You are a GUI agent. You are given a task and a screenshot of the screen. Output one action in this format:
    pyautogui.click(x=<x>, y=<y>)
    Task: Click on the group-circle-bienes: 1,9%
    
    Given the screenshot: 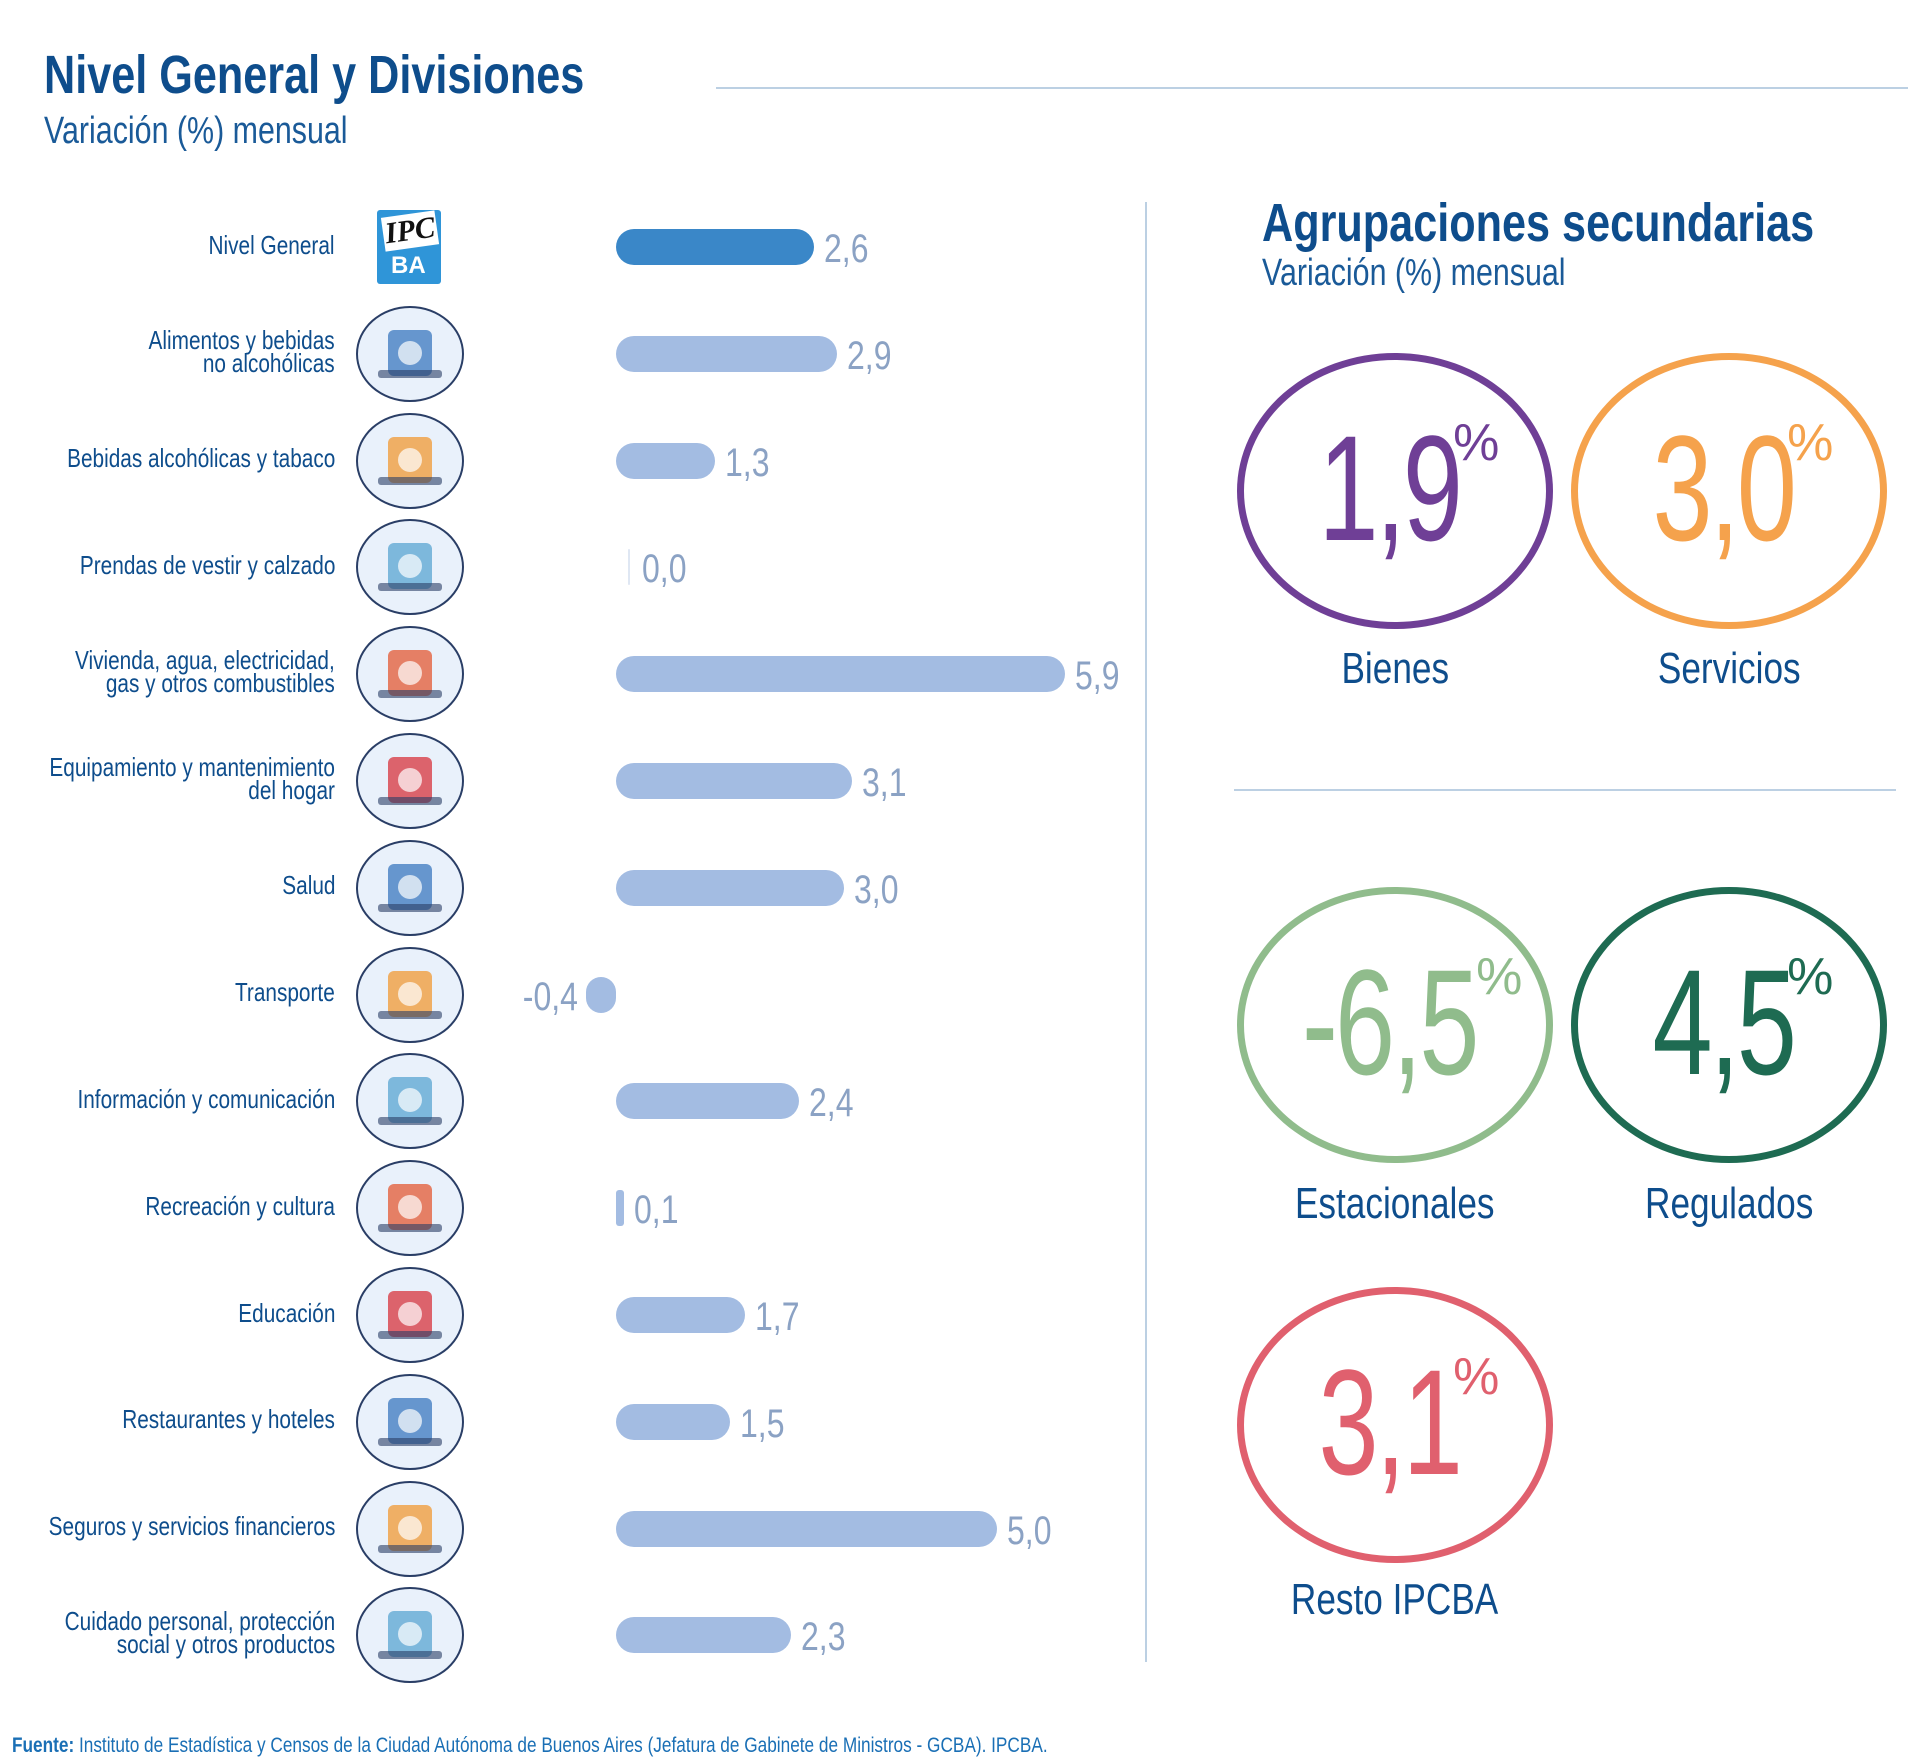 What is the action you would take?
    pyautogui.click(x=1395, y=491)
    